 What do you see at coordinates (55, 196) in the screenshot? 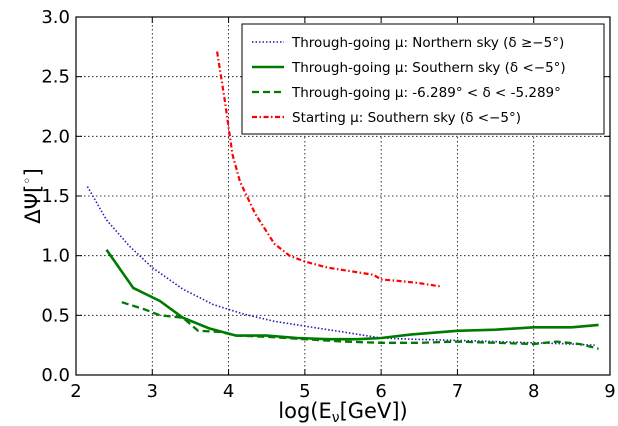
I see `y-tick-label: 1.5` at bounding box center [55, 196].